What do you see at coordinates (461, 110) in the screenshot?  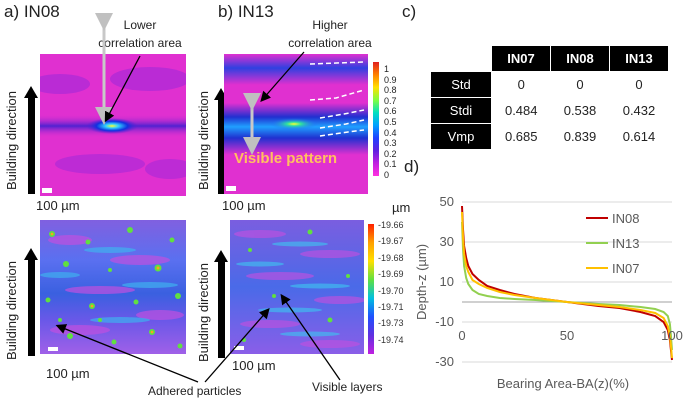 I see `table-row-label: Stdi` at bounding box center [461, 110].